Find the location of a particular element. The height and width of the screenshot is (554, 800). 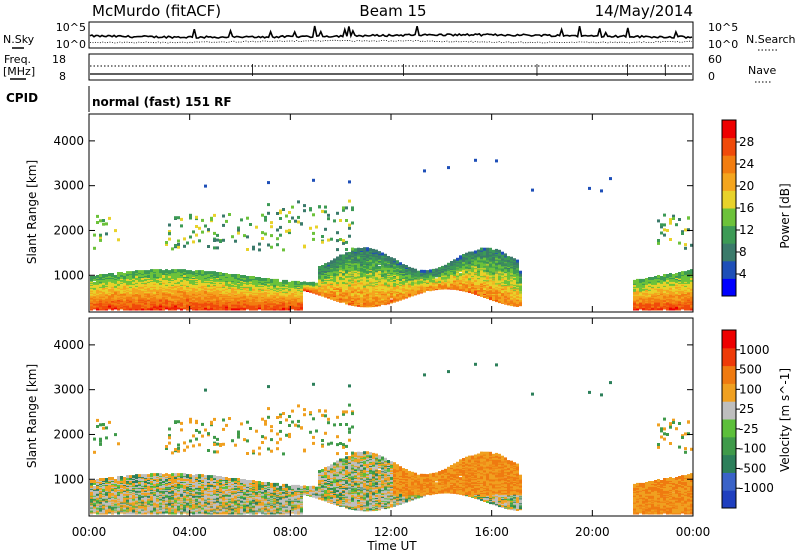

station-title: McMurdo (fitACF) is located at coordinates (156, 11).